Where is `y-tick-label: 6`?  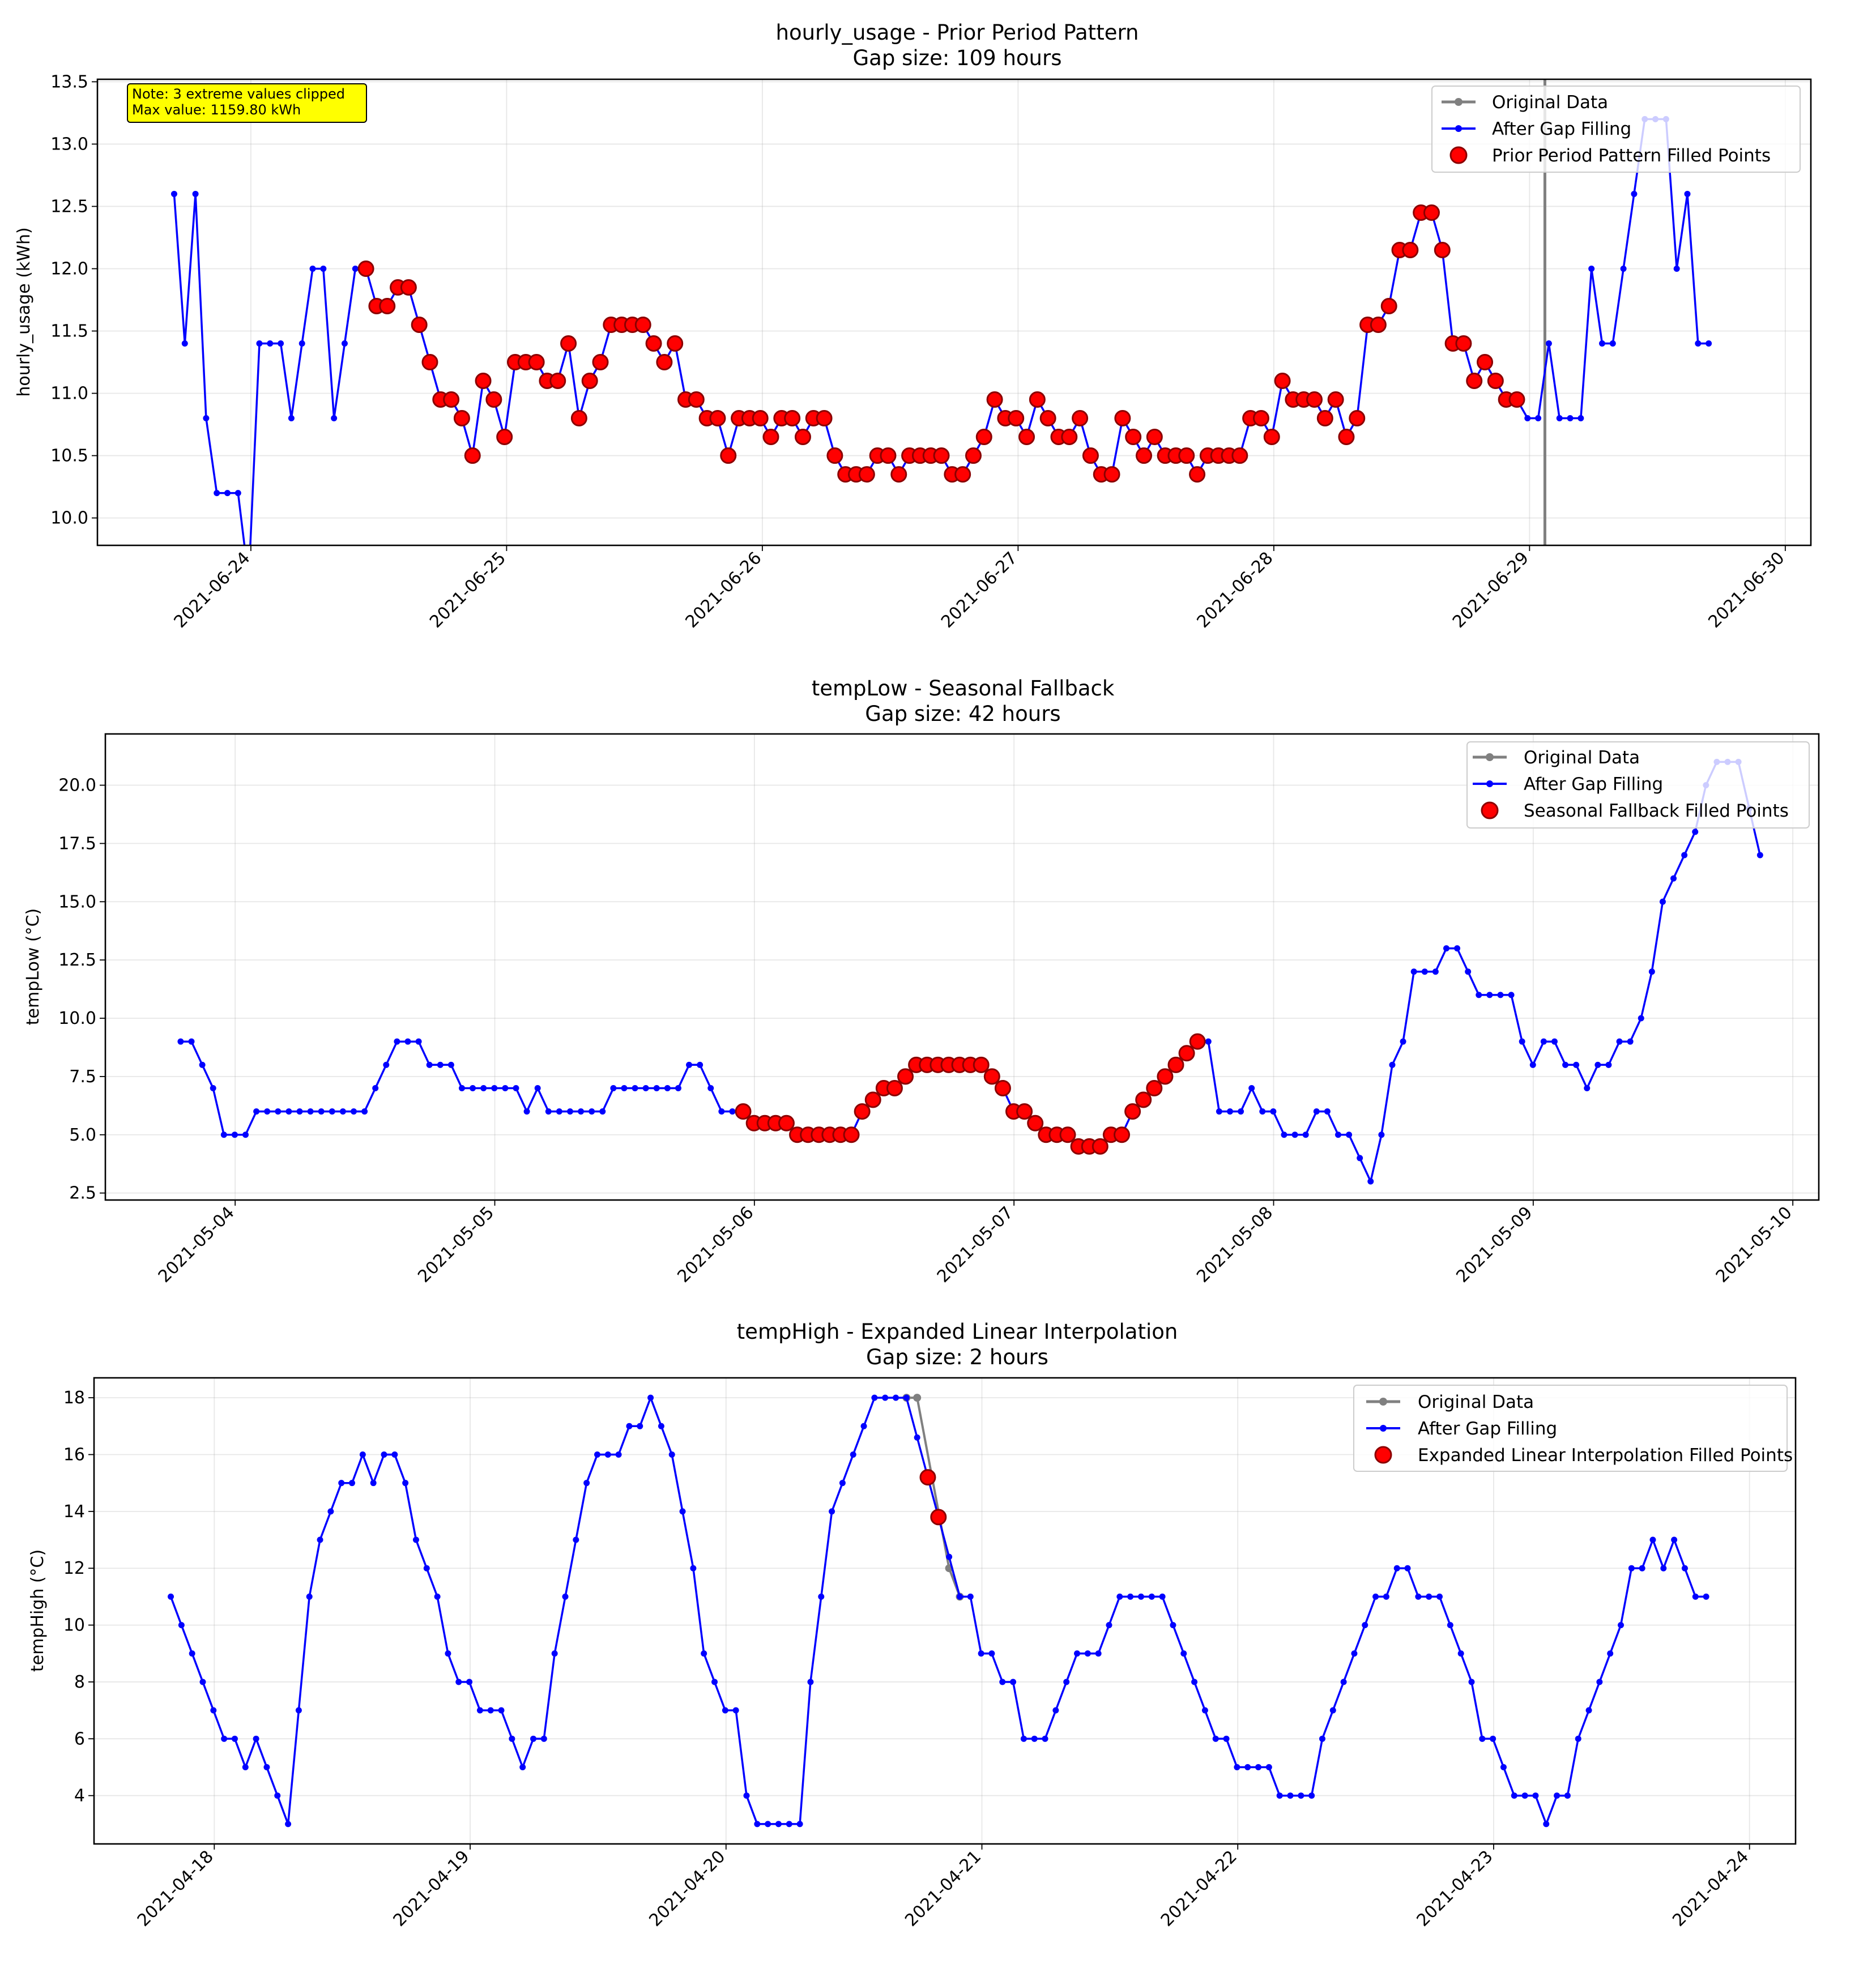 y-tick-label: 6 is located at coordinates (79, 1739).